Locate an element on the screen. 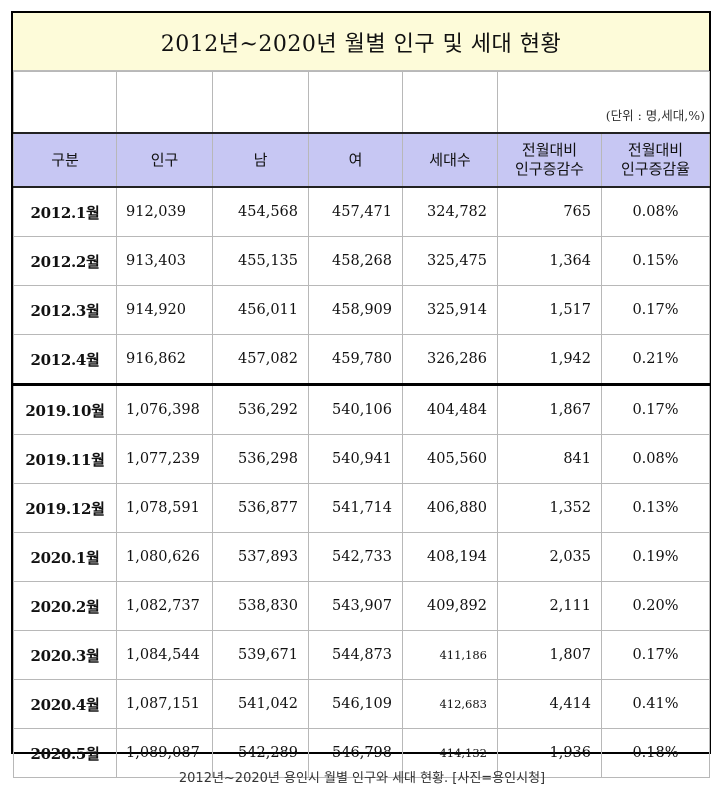 The image size is (724, 794). male-cell: 536,877 is located at coordinates (260, 508).